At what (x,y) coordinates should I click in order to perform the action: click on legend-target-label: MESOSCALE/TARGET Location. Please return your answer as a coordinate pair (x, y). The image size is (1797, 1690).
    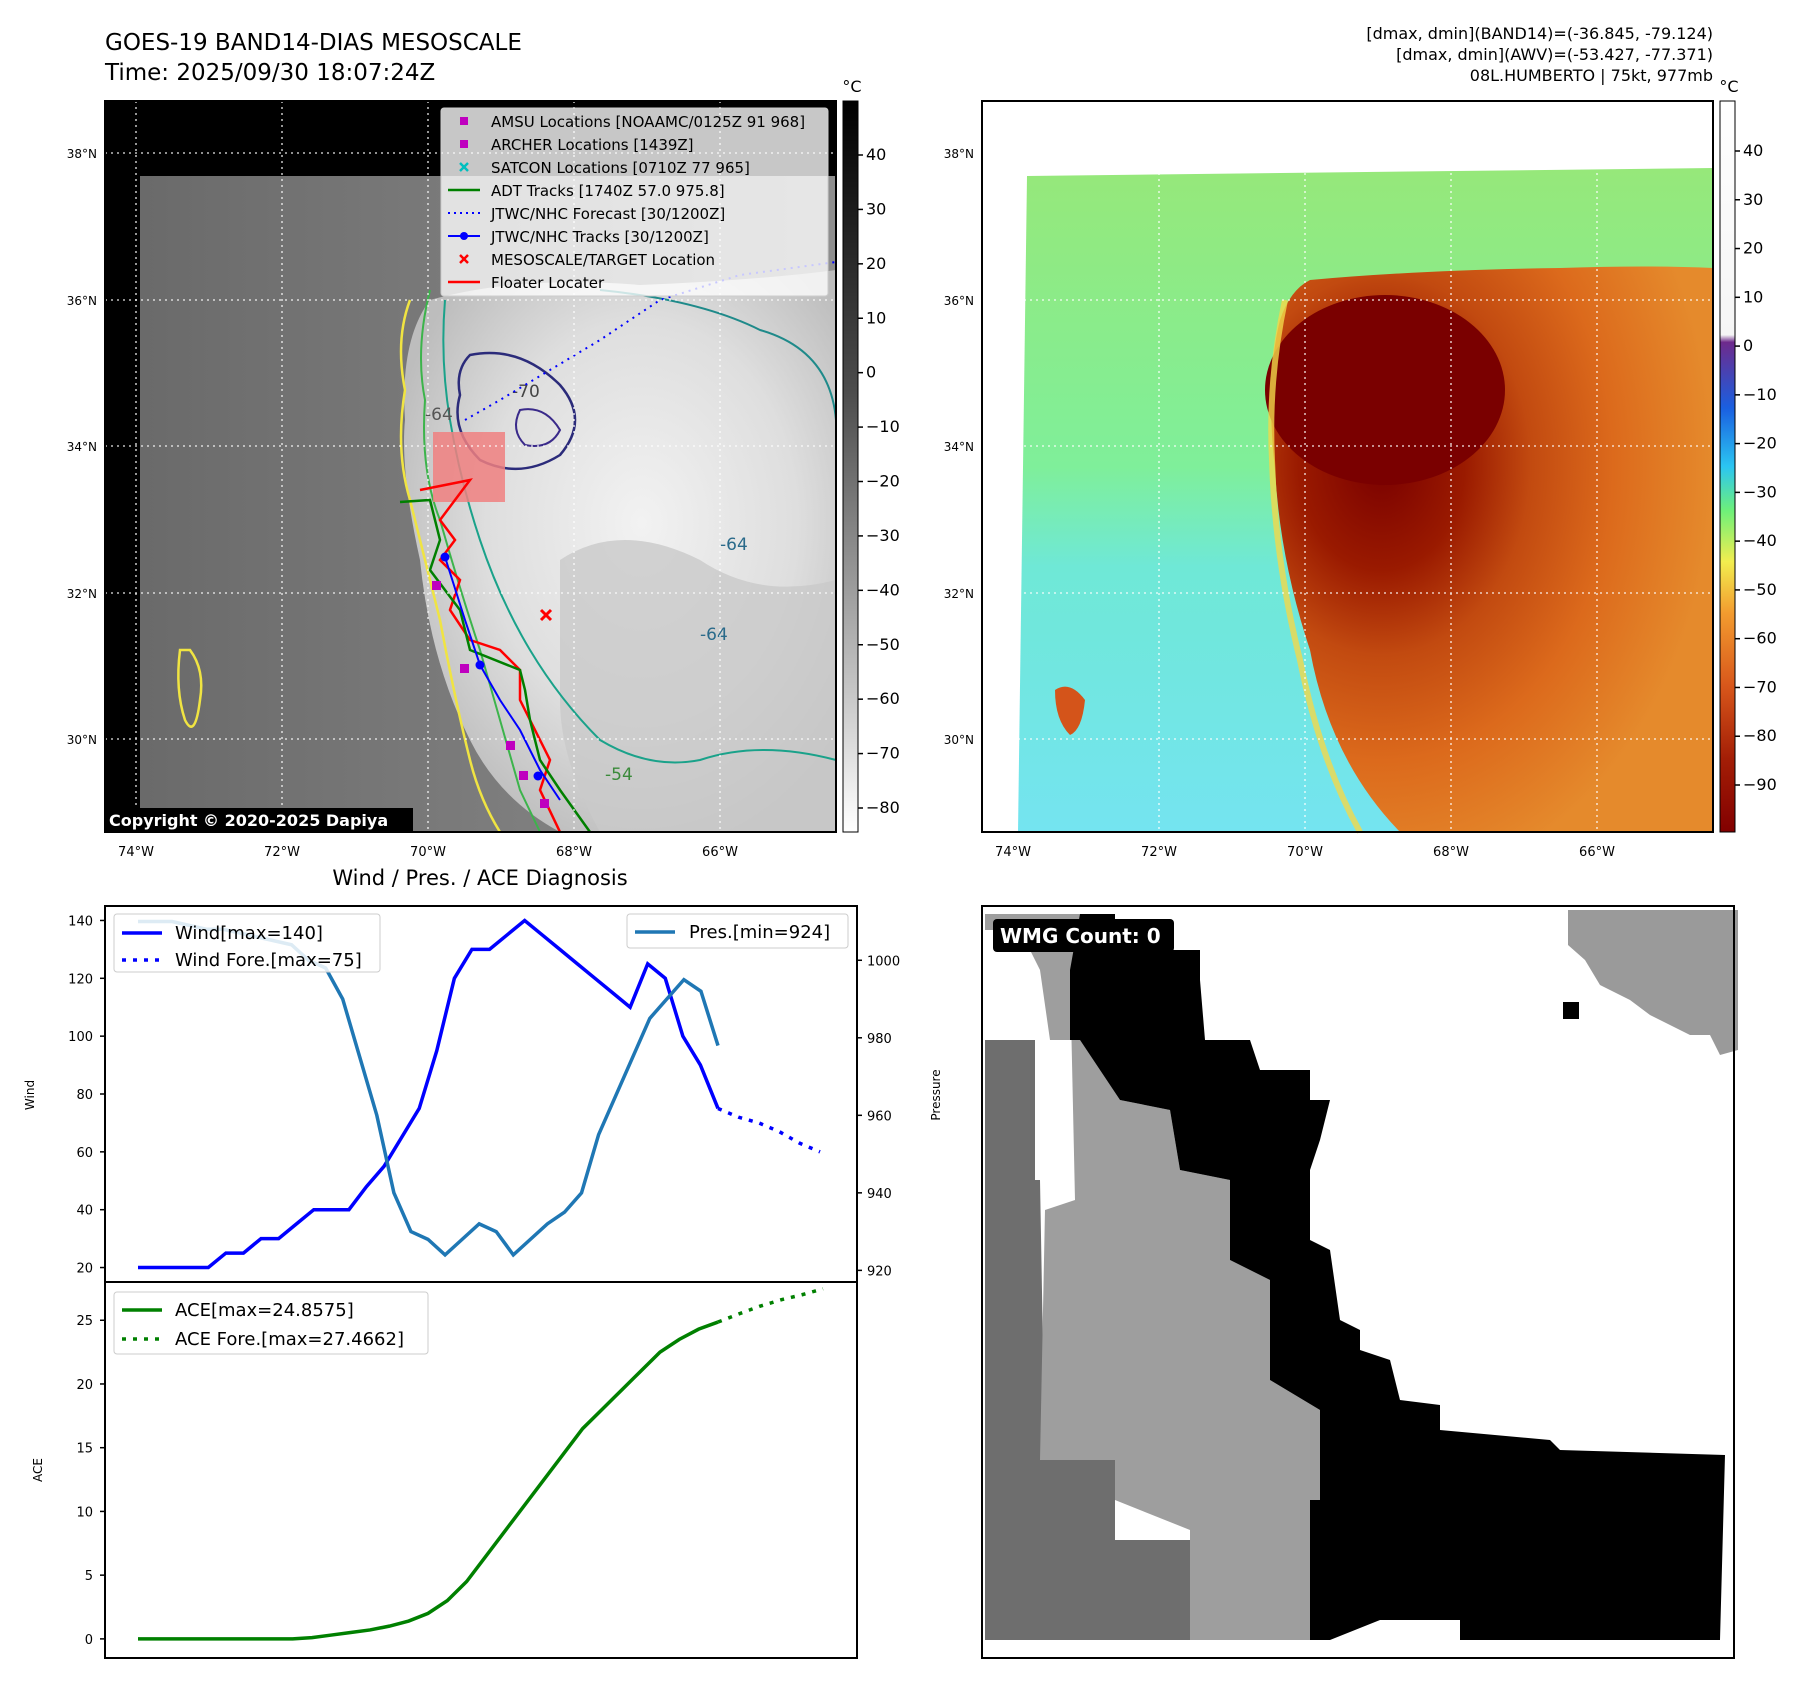
    Looking at the image, I should click on (603, 260).